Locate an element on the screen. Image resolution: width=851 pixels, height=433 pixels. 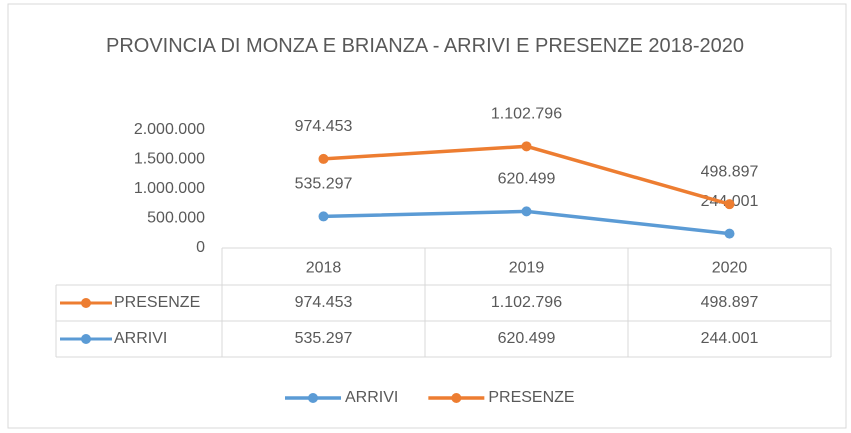
table-cell: 620.499 is located at coordinates (527, 338).